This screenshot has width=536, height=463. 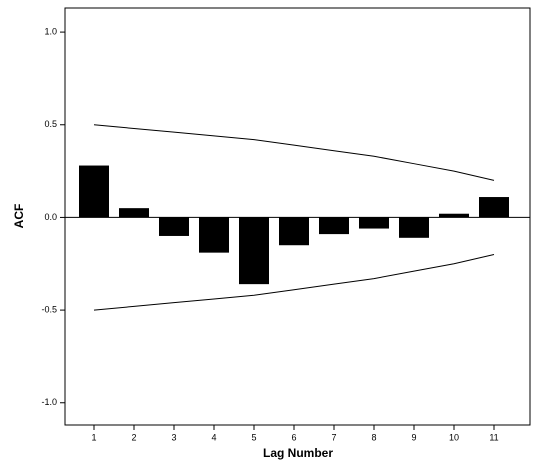 I want to click on y-tick-label: 0.0, so click(x=50, y=217).